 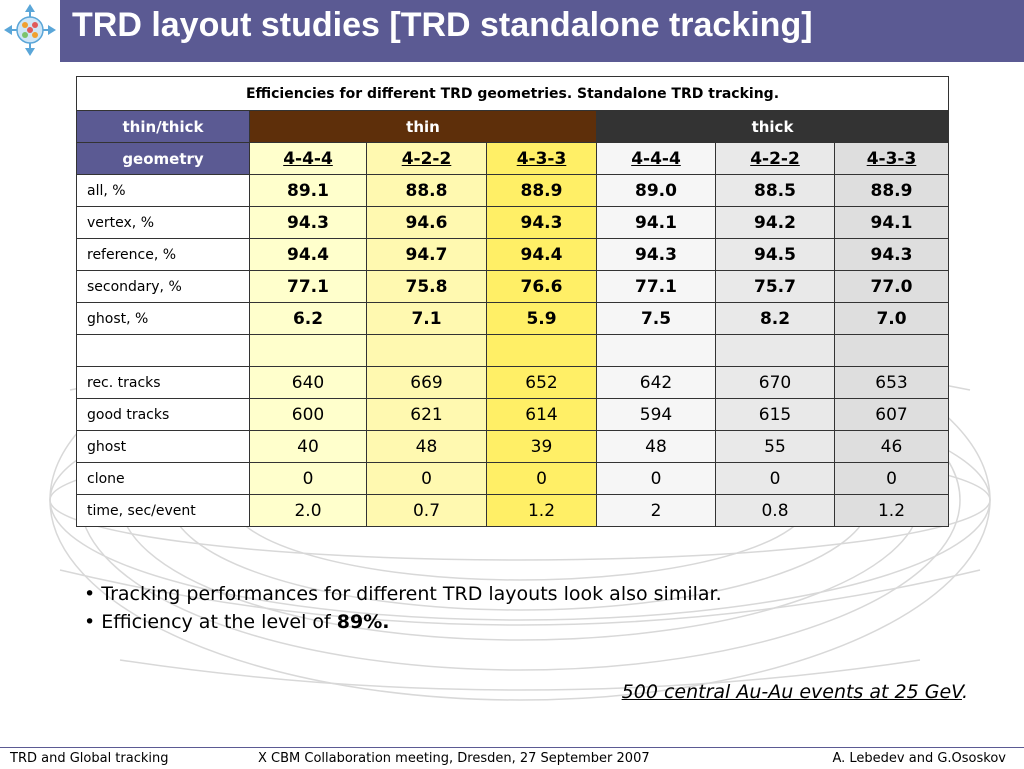 What do you see at coordinates (163, 382) in the screenshot?
I see `row-label: rec. tracks` at bounding box center [163, 382].